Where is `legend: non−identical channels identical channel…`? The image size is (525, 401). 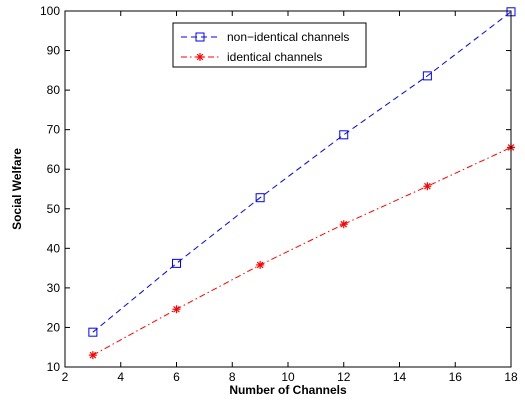
legend: non−identical channels identical channel… is located at coordinates (269, 45).